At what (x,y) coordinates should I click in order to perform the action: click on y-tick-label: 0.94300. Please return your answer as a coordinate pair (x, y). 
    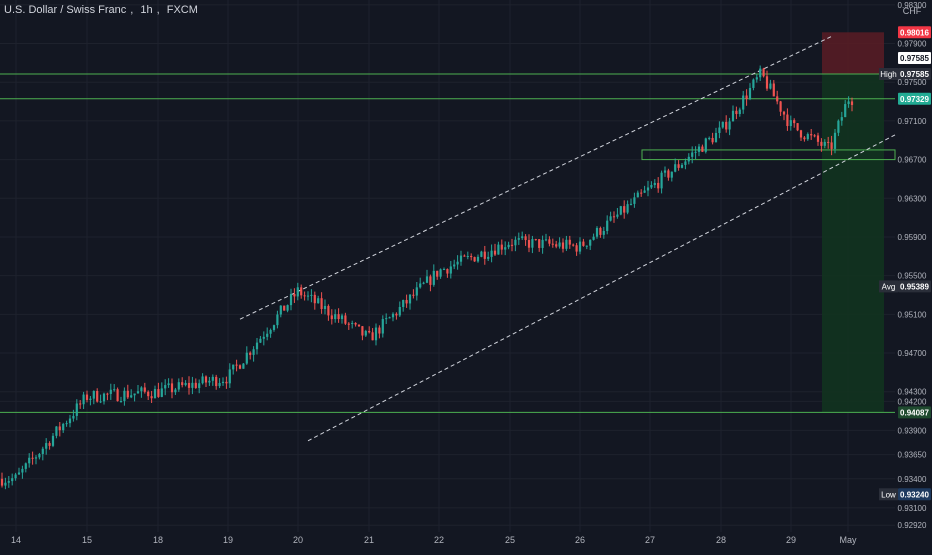
    Looking at the image, I should click on (912, 392).